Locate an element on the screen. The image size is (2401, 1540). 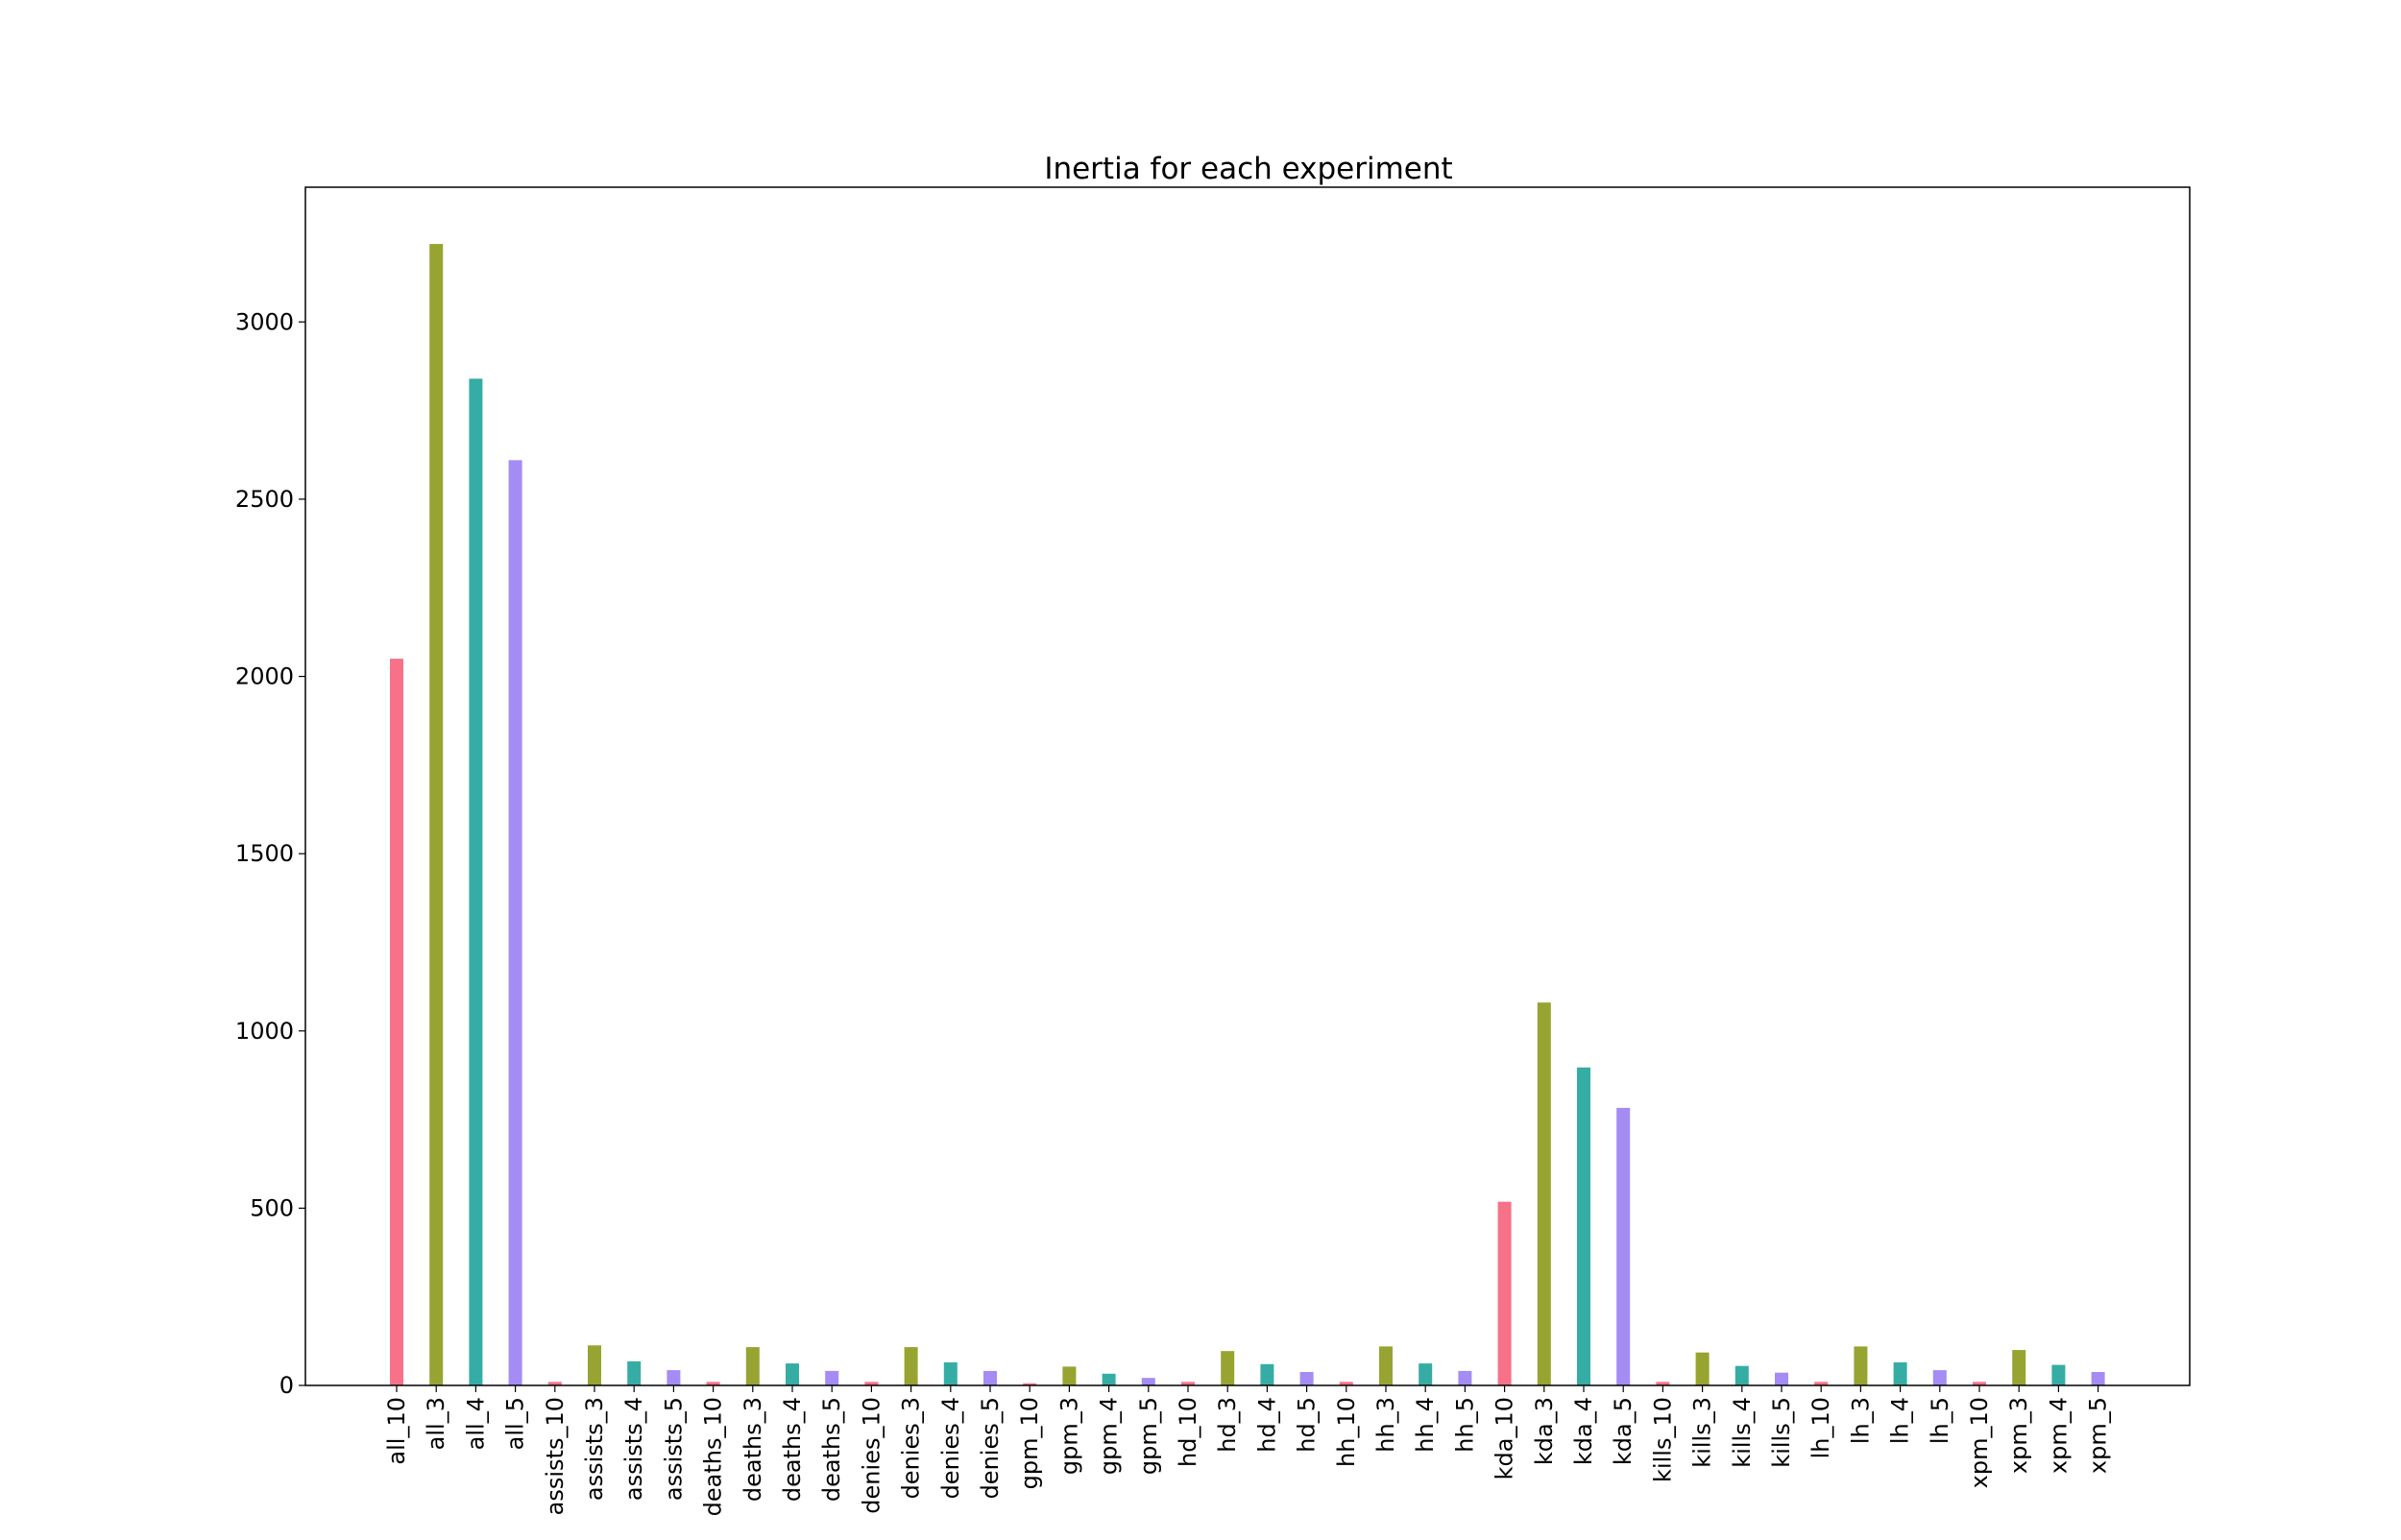
x-tick-label: denies_4 is located at coordinates (951, 1448).